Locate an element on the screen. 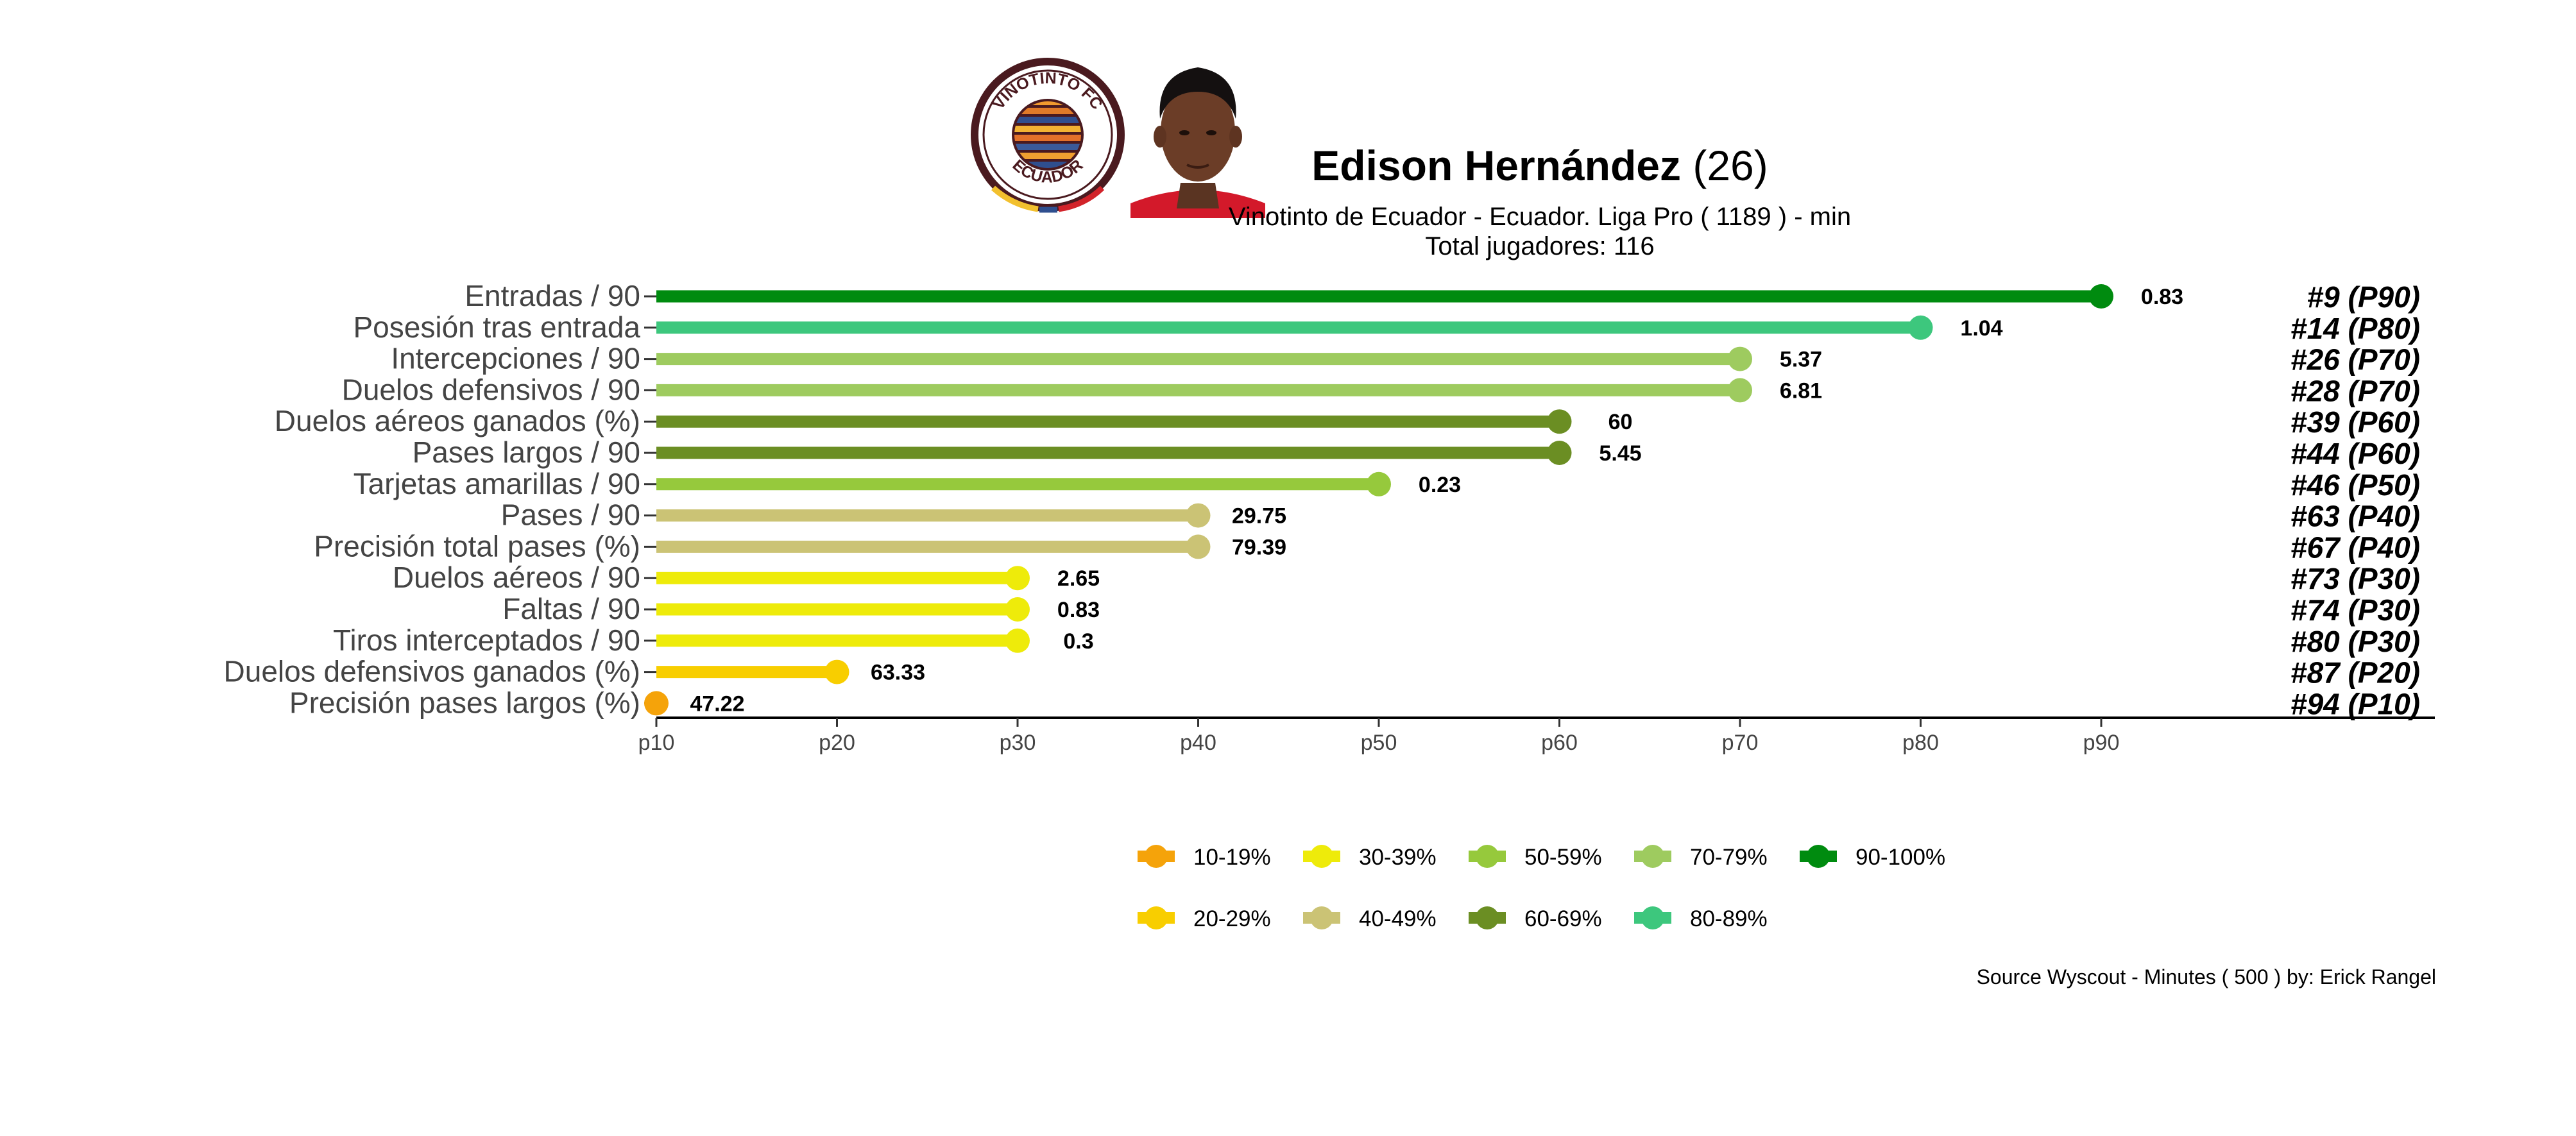 This screenshot has width=2576, height=1136. legend-label: 40-49% is located at coordinates (1398, 918).